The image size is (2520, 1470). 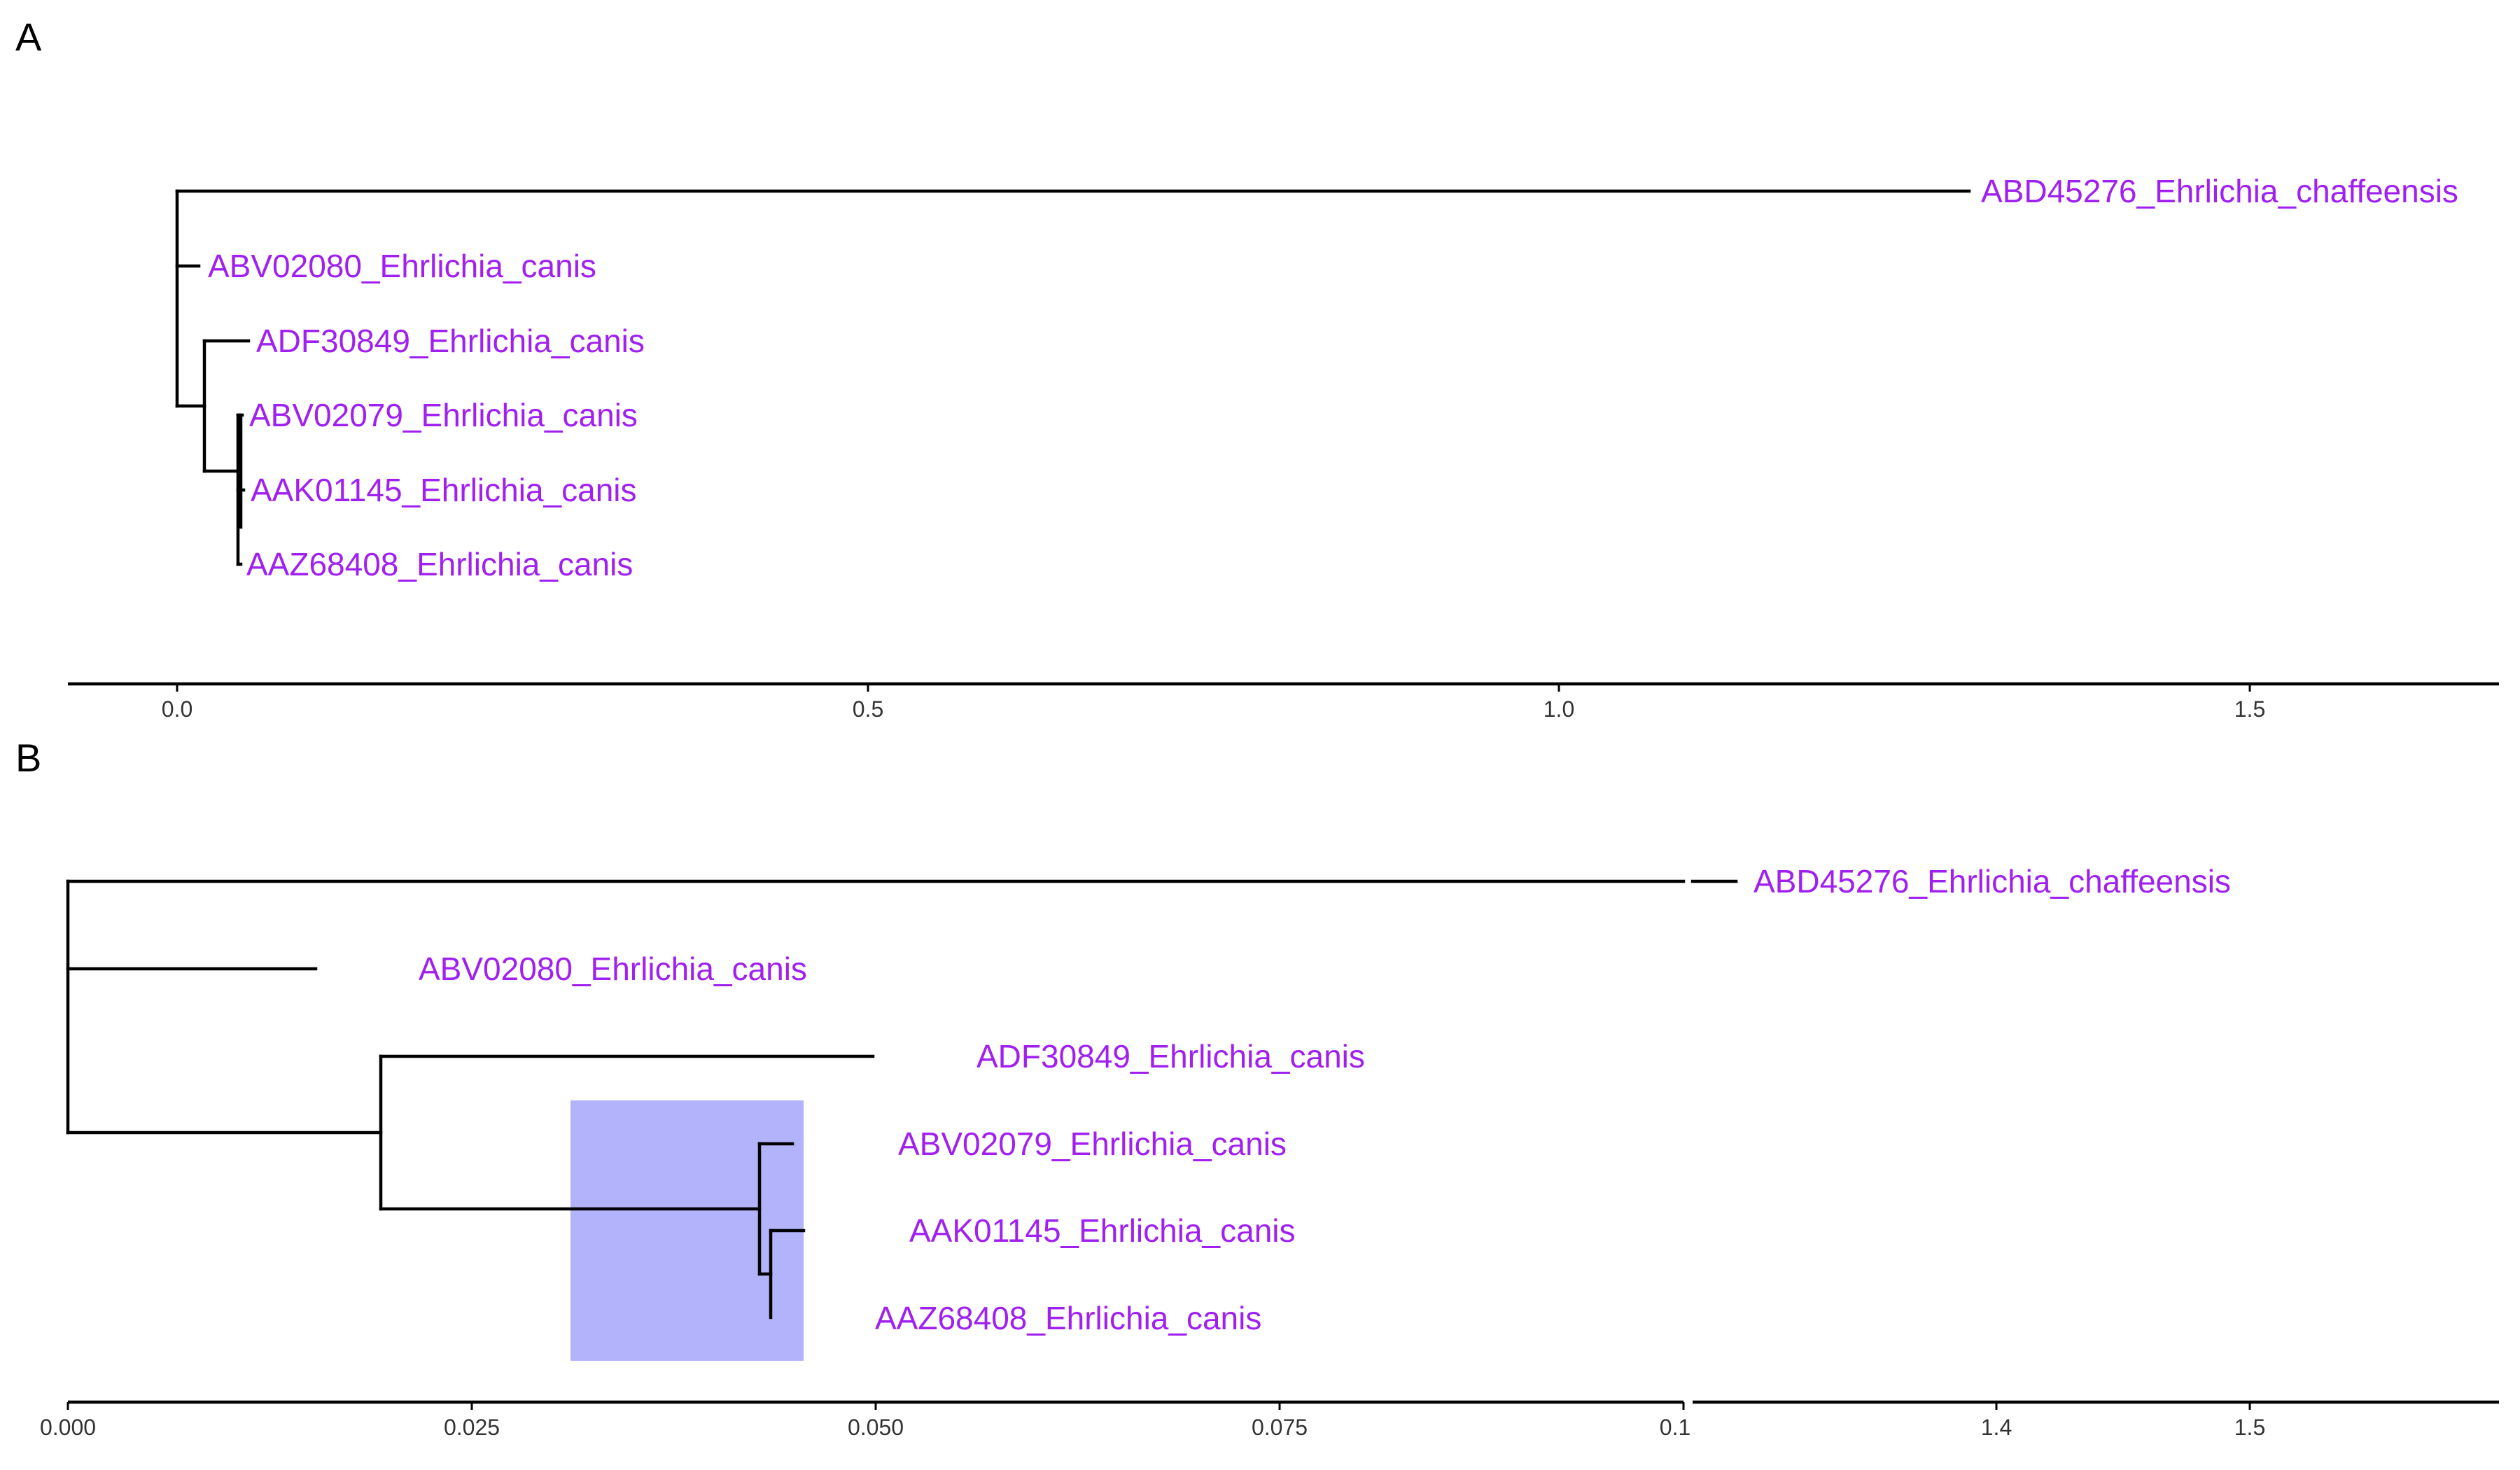 I want to click on panel-a-tick-label-0: 0.0, so click(x=177, y=709).